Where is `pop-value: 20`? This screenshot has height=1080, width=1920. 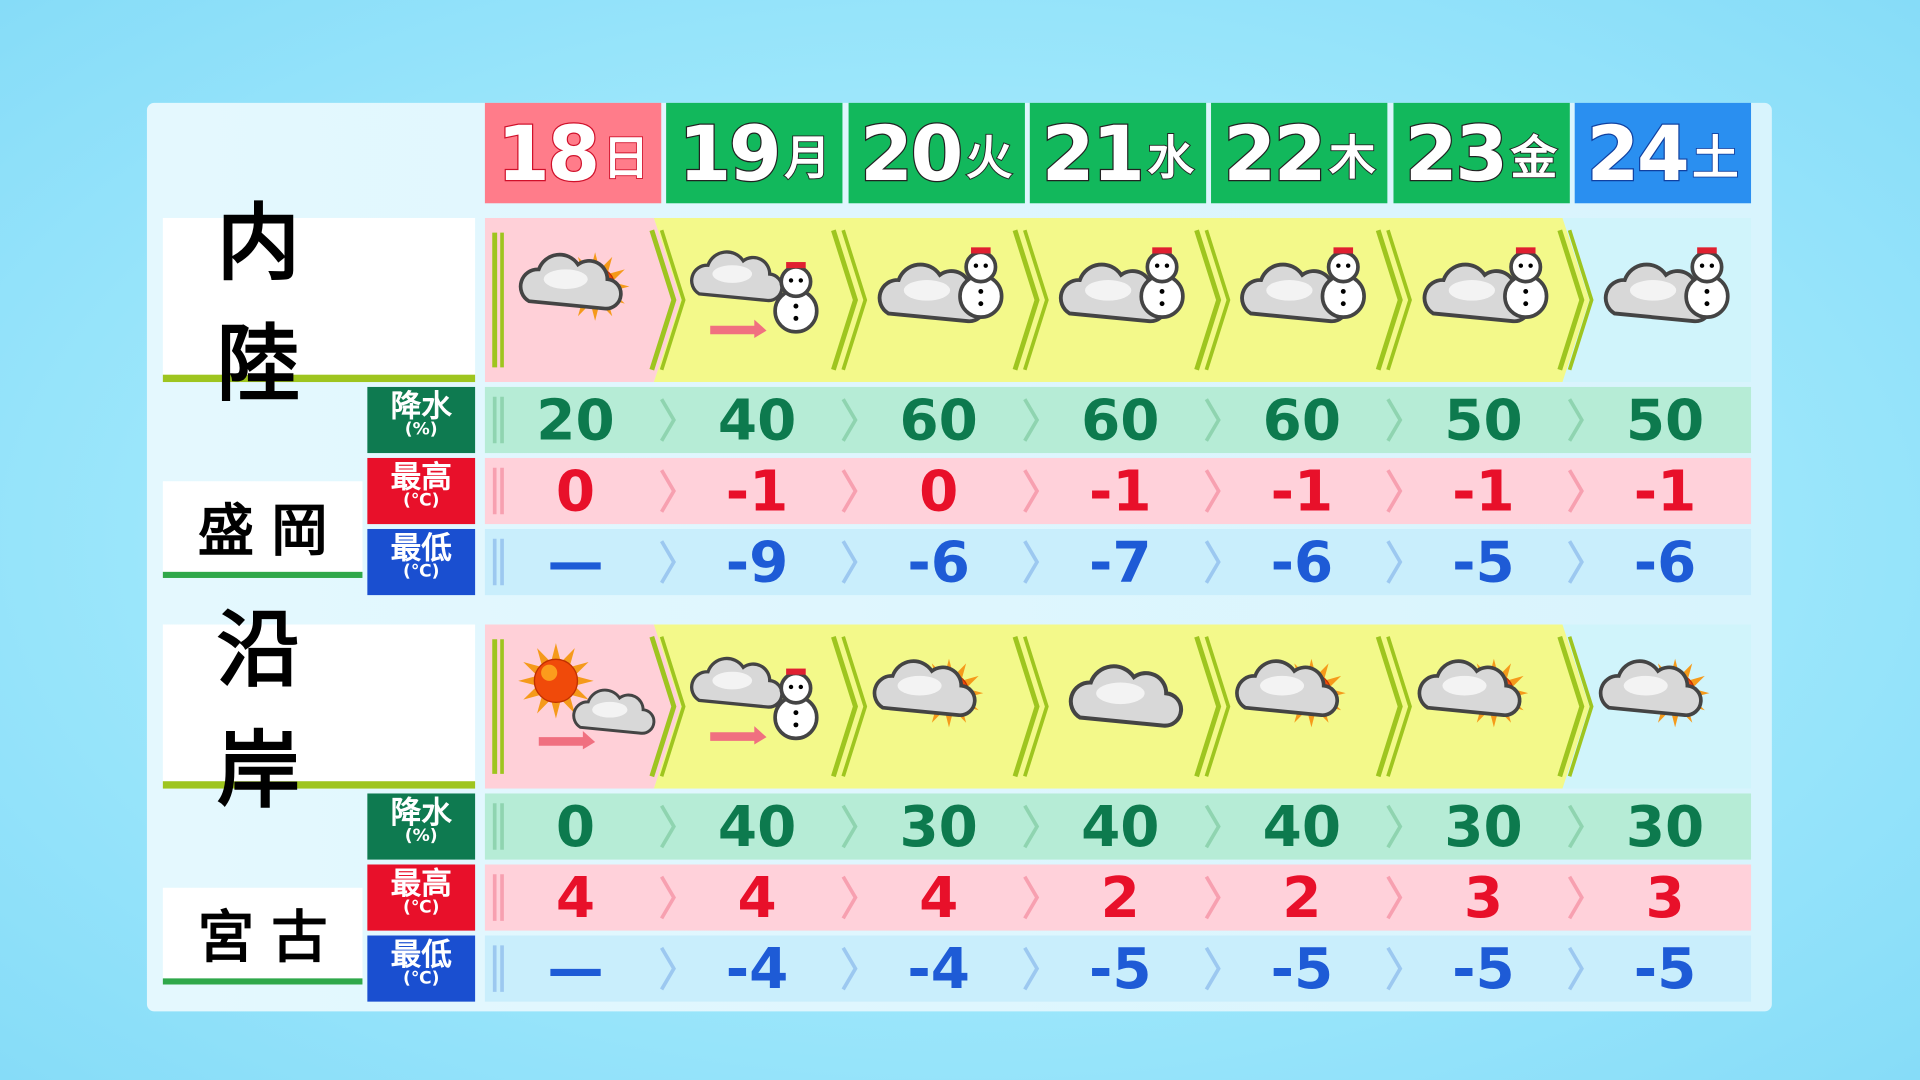
pop-value: 20 is located at coordinates (575, 420).